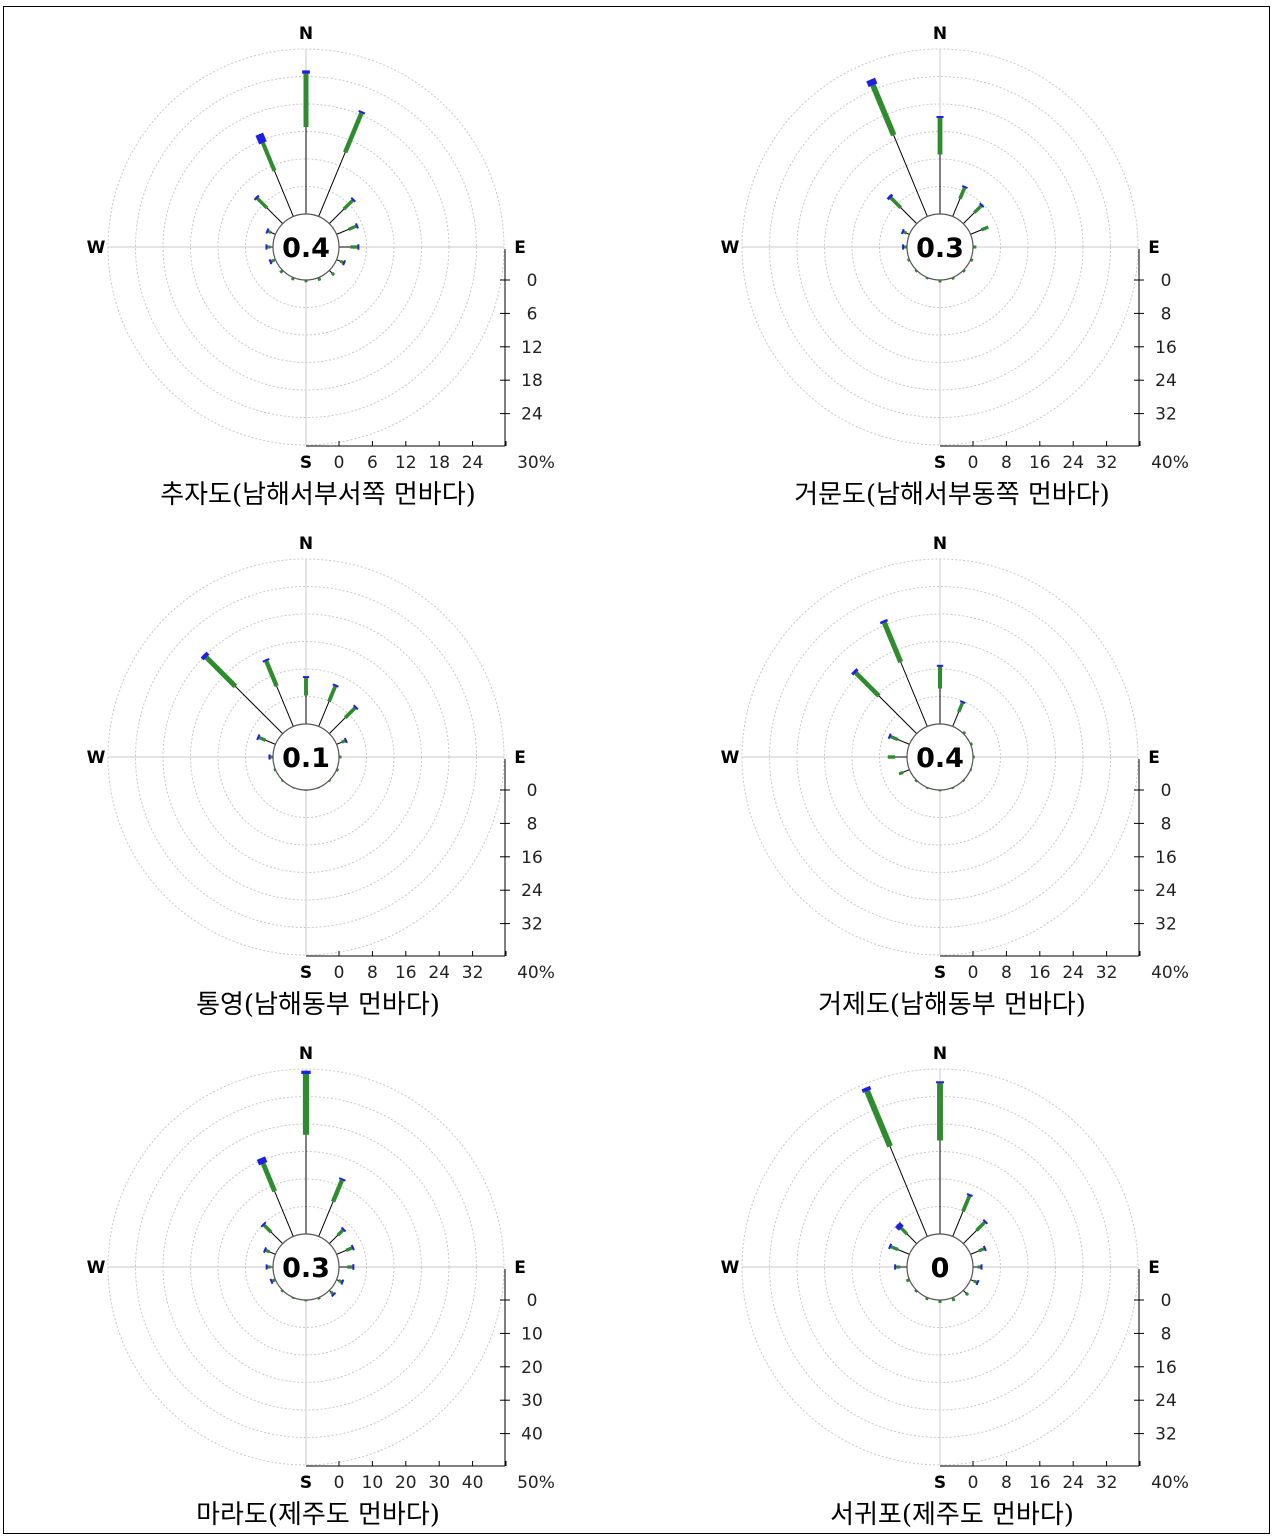 The image size is (1273, 1538). I want to click on windrose-caption: 통영(남해동부 먼바다), so click(318, 1005).